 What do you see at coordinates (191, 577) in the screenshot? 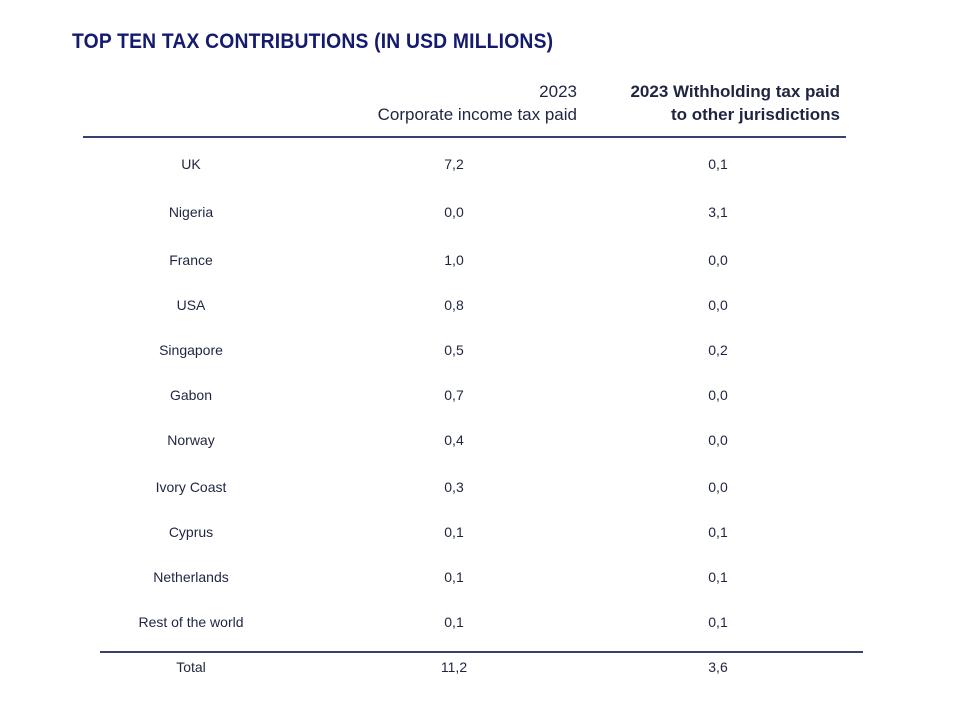
I see `country-cell: Netherlands` at bounding box center [191, 577].